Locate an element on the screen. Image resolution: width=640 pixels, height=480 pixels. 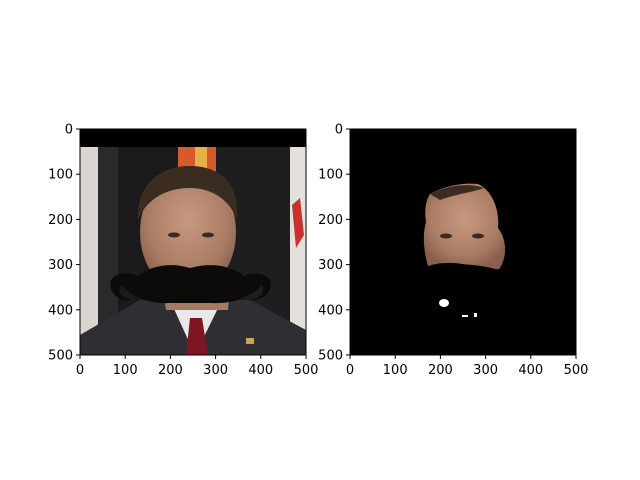
y-tick-label-1-2: 200 is located at coordinates (330, 220).